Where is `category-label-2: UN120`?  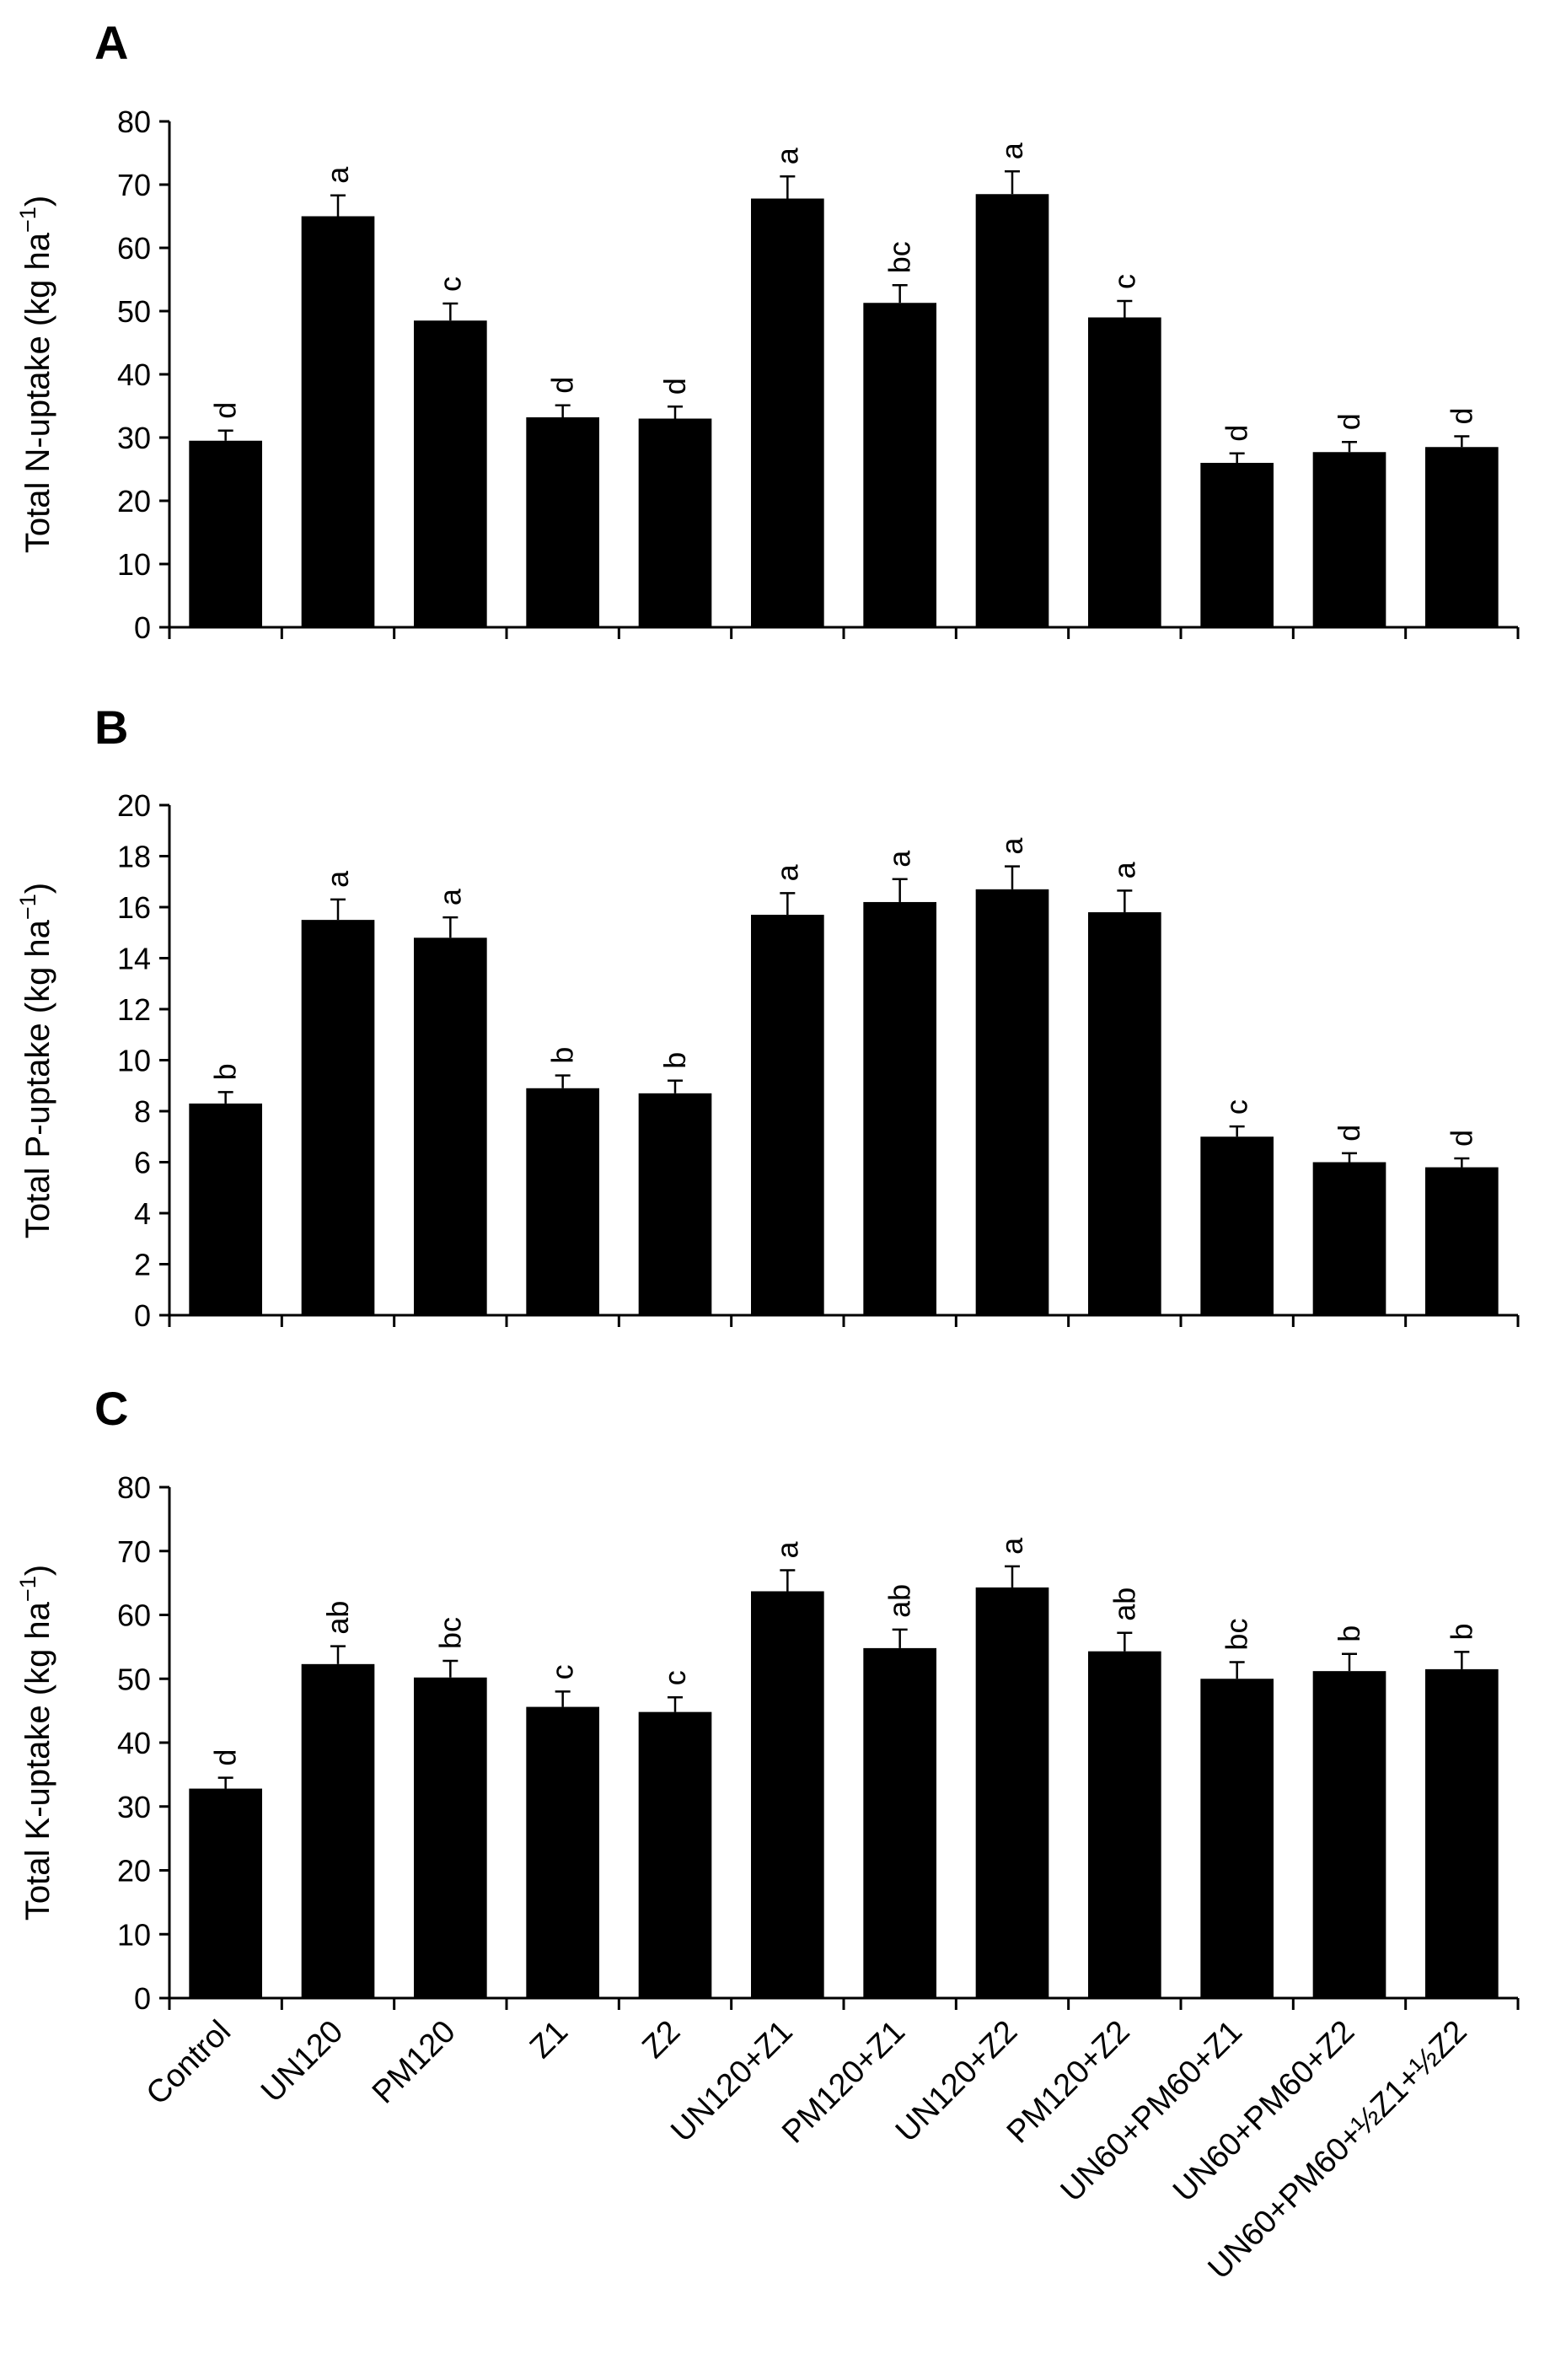
category-label-2: UN120 is located at coordinates (303, 2061).